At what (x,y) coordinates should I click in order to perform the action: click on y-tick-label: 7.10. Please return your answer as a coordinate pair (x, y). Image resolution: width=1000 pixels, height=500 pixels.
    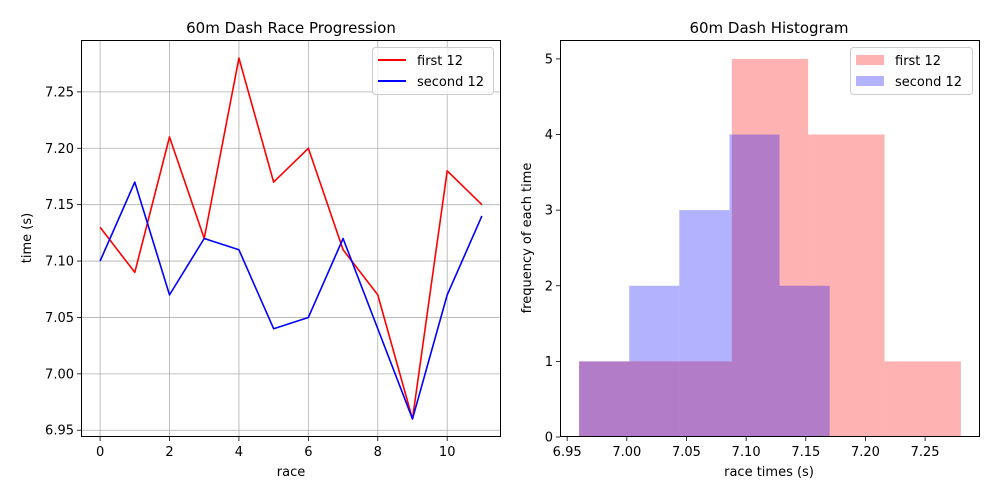
    Looking at the image, I should click on (59, 262).